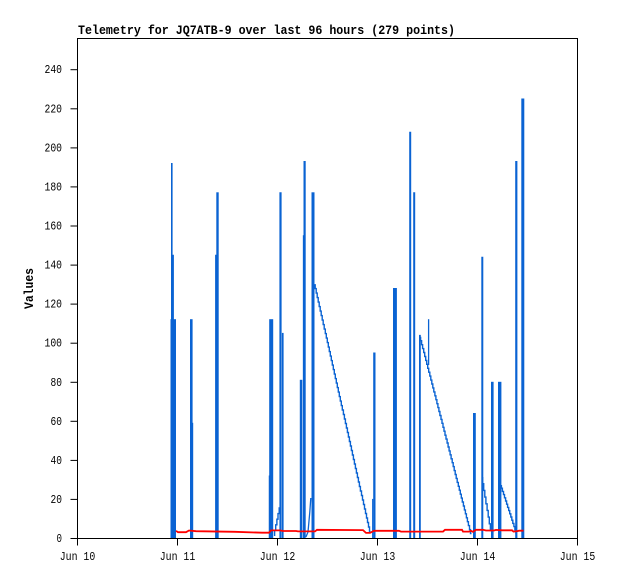  I want to click on svg-text: 20, so click(57, 500).